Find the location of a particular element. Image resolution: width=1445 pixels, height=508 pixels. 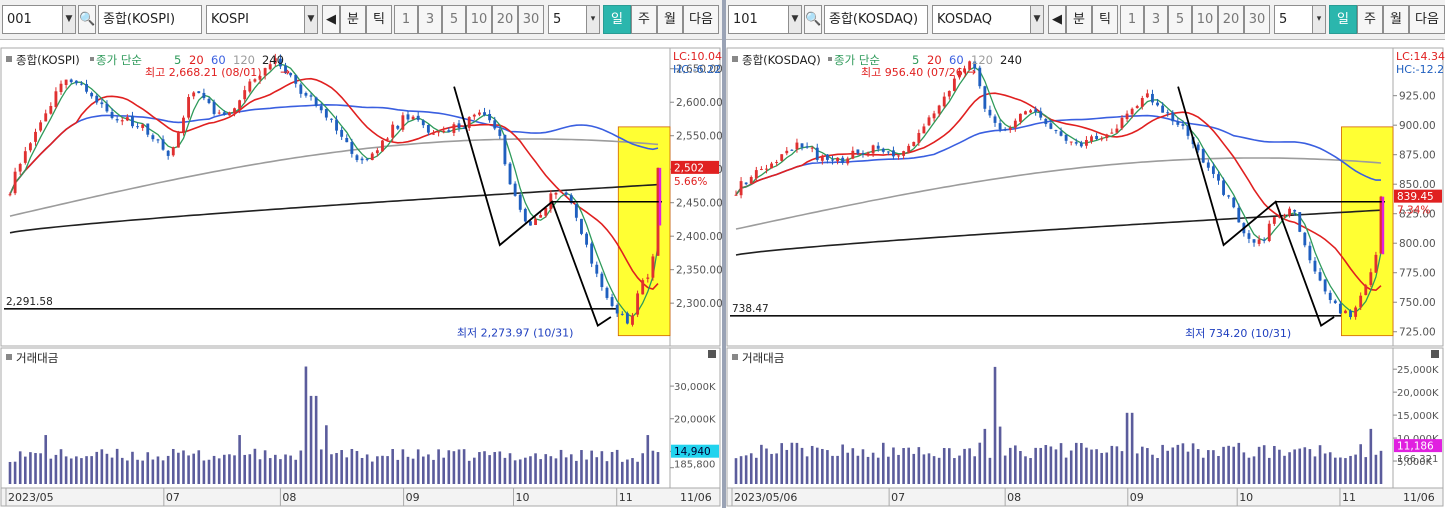

kosdaq-minute-button: 분 is located at coordinates (1079, 19).